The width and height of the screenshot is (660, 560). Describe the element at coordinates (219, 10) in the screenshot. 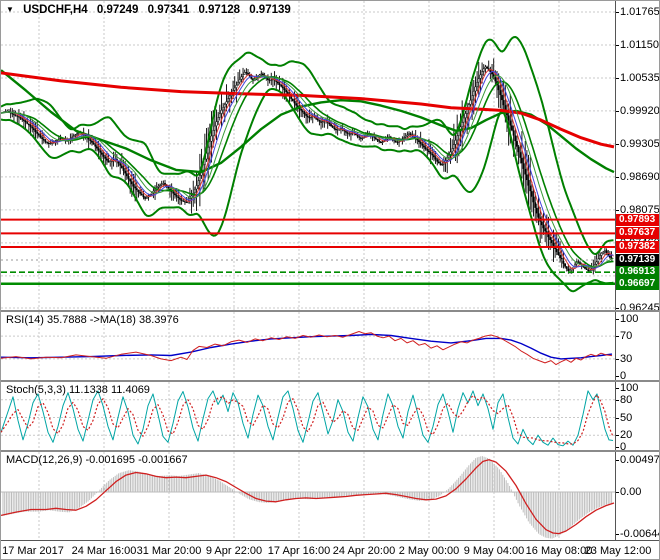

I see `quote-low: 0.97128` at that location.